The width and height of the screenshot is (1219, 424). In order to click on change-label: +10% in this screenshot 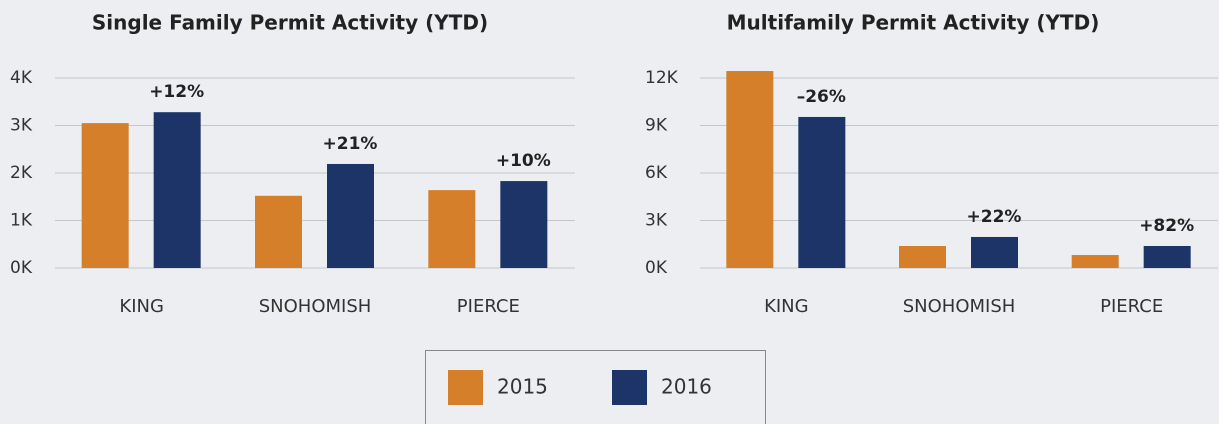, I will do `click(523, 161)`.